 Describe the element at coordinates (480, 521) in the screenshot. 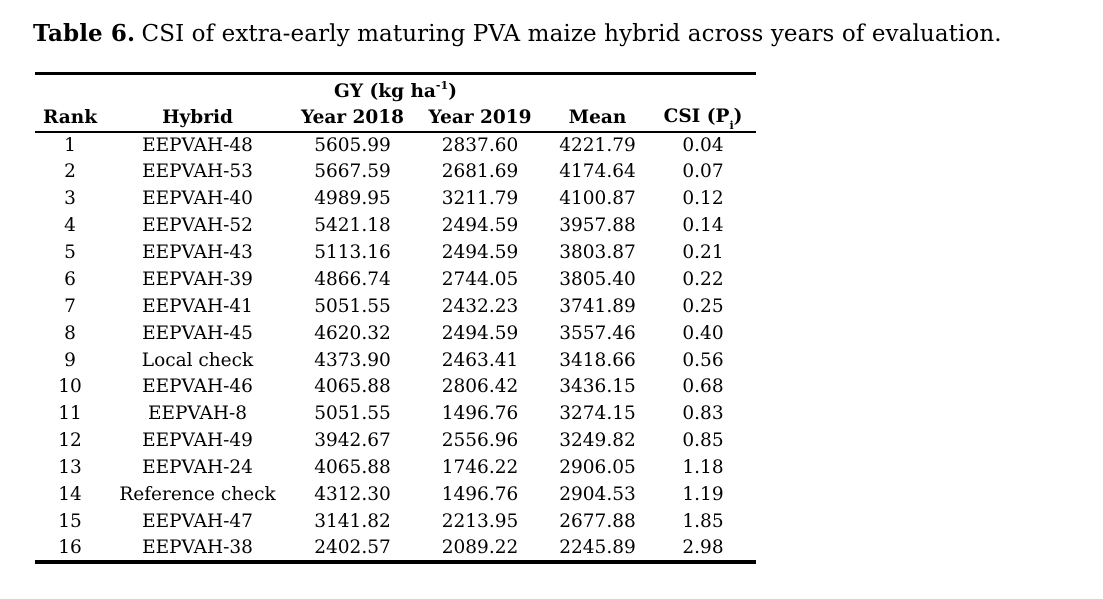

I see `cell-year-2019: 2213.95` at that location.